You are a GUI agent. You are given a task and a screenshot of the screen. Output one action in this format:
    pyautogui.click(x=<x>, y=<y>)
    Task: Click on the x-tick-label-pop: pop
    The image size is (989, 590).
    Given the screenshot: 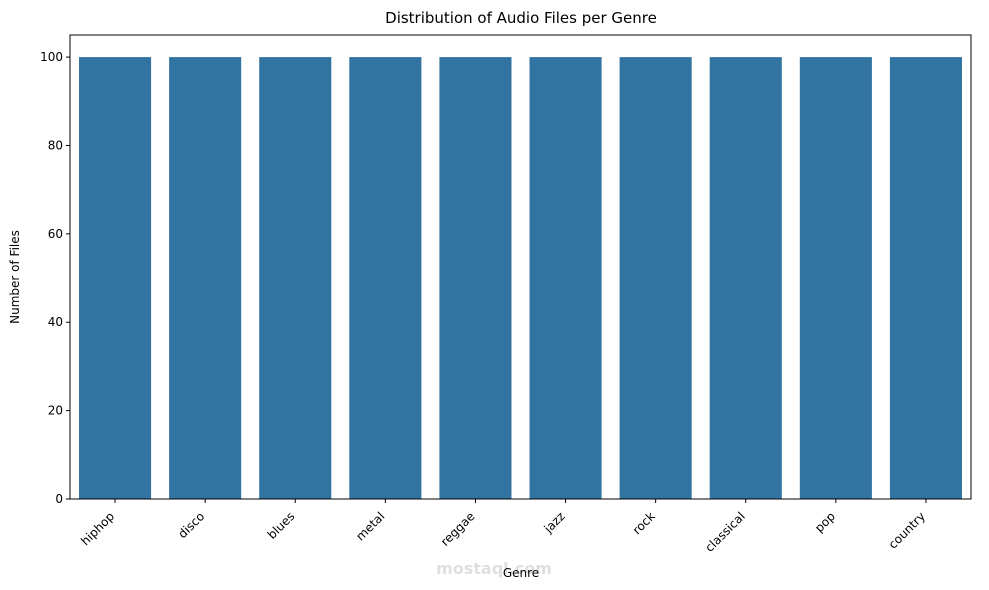 What is the action you would take?
    pyautogui.click(x=825, y=522)
    